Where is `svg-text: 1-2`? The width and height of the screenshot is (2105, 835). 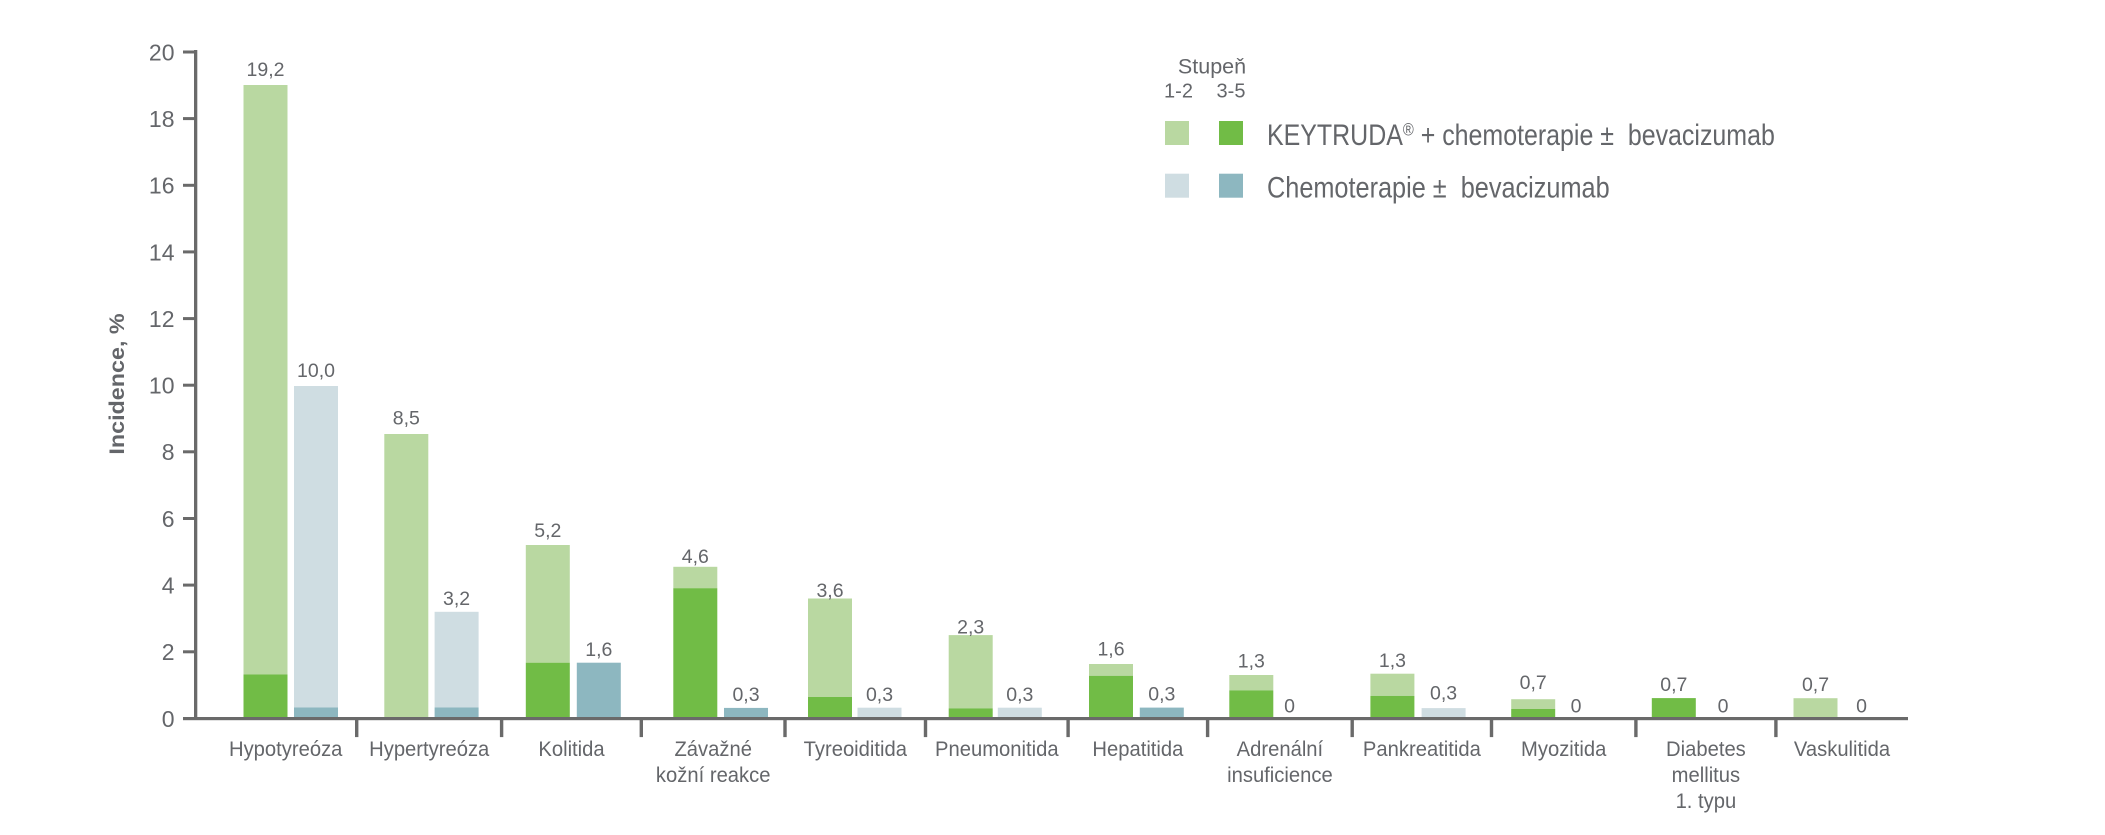 svg-text: 1-2 is located at coordinates (1178, 91).